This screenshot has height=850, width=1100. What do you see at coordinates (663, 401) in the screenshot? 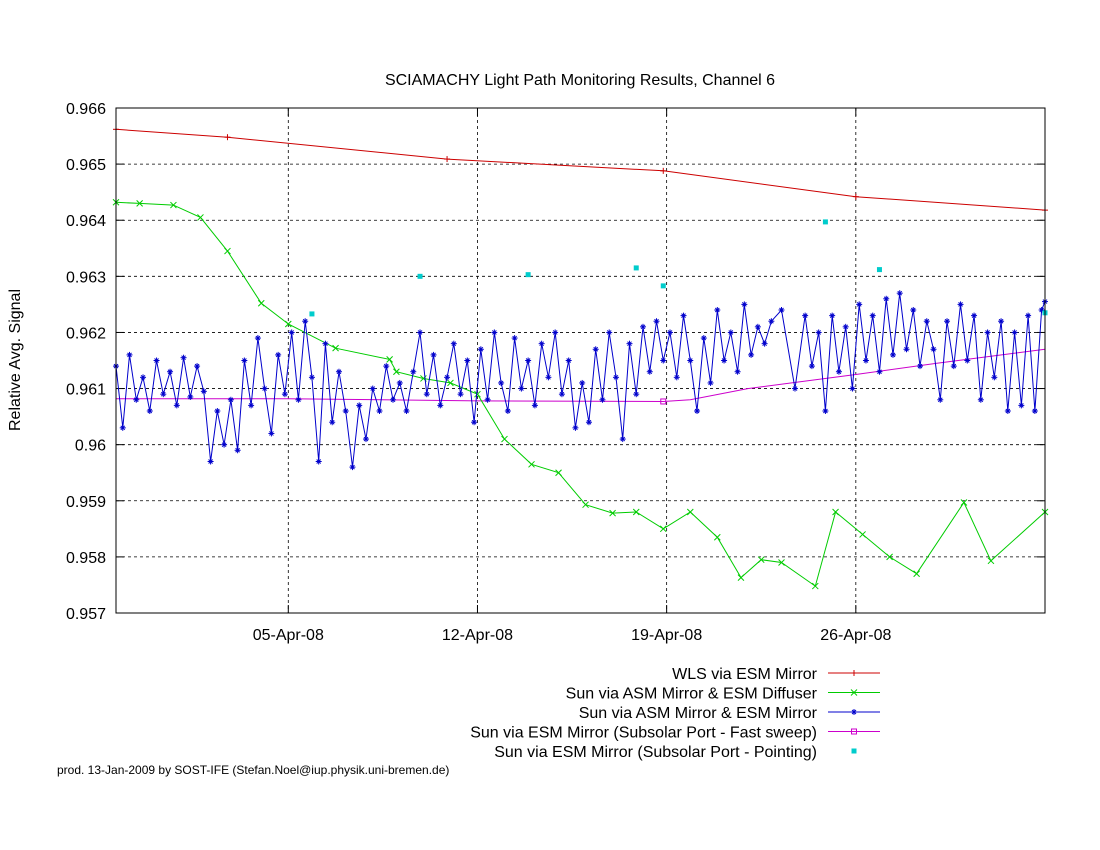
I see `series-4-point` at bounding box center [663, 401].